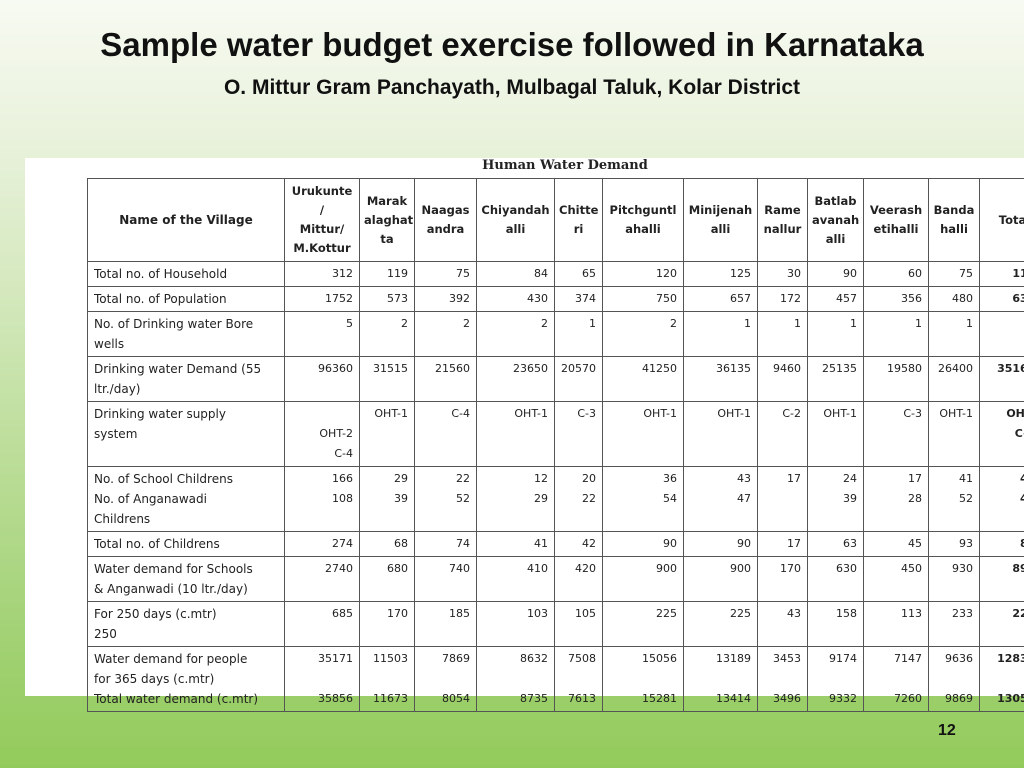 This screenshot has height=768, width=1024. Describe the element at coordinates (782, 379) in the screenshot. I see `table-cell: 9460` at that location.